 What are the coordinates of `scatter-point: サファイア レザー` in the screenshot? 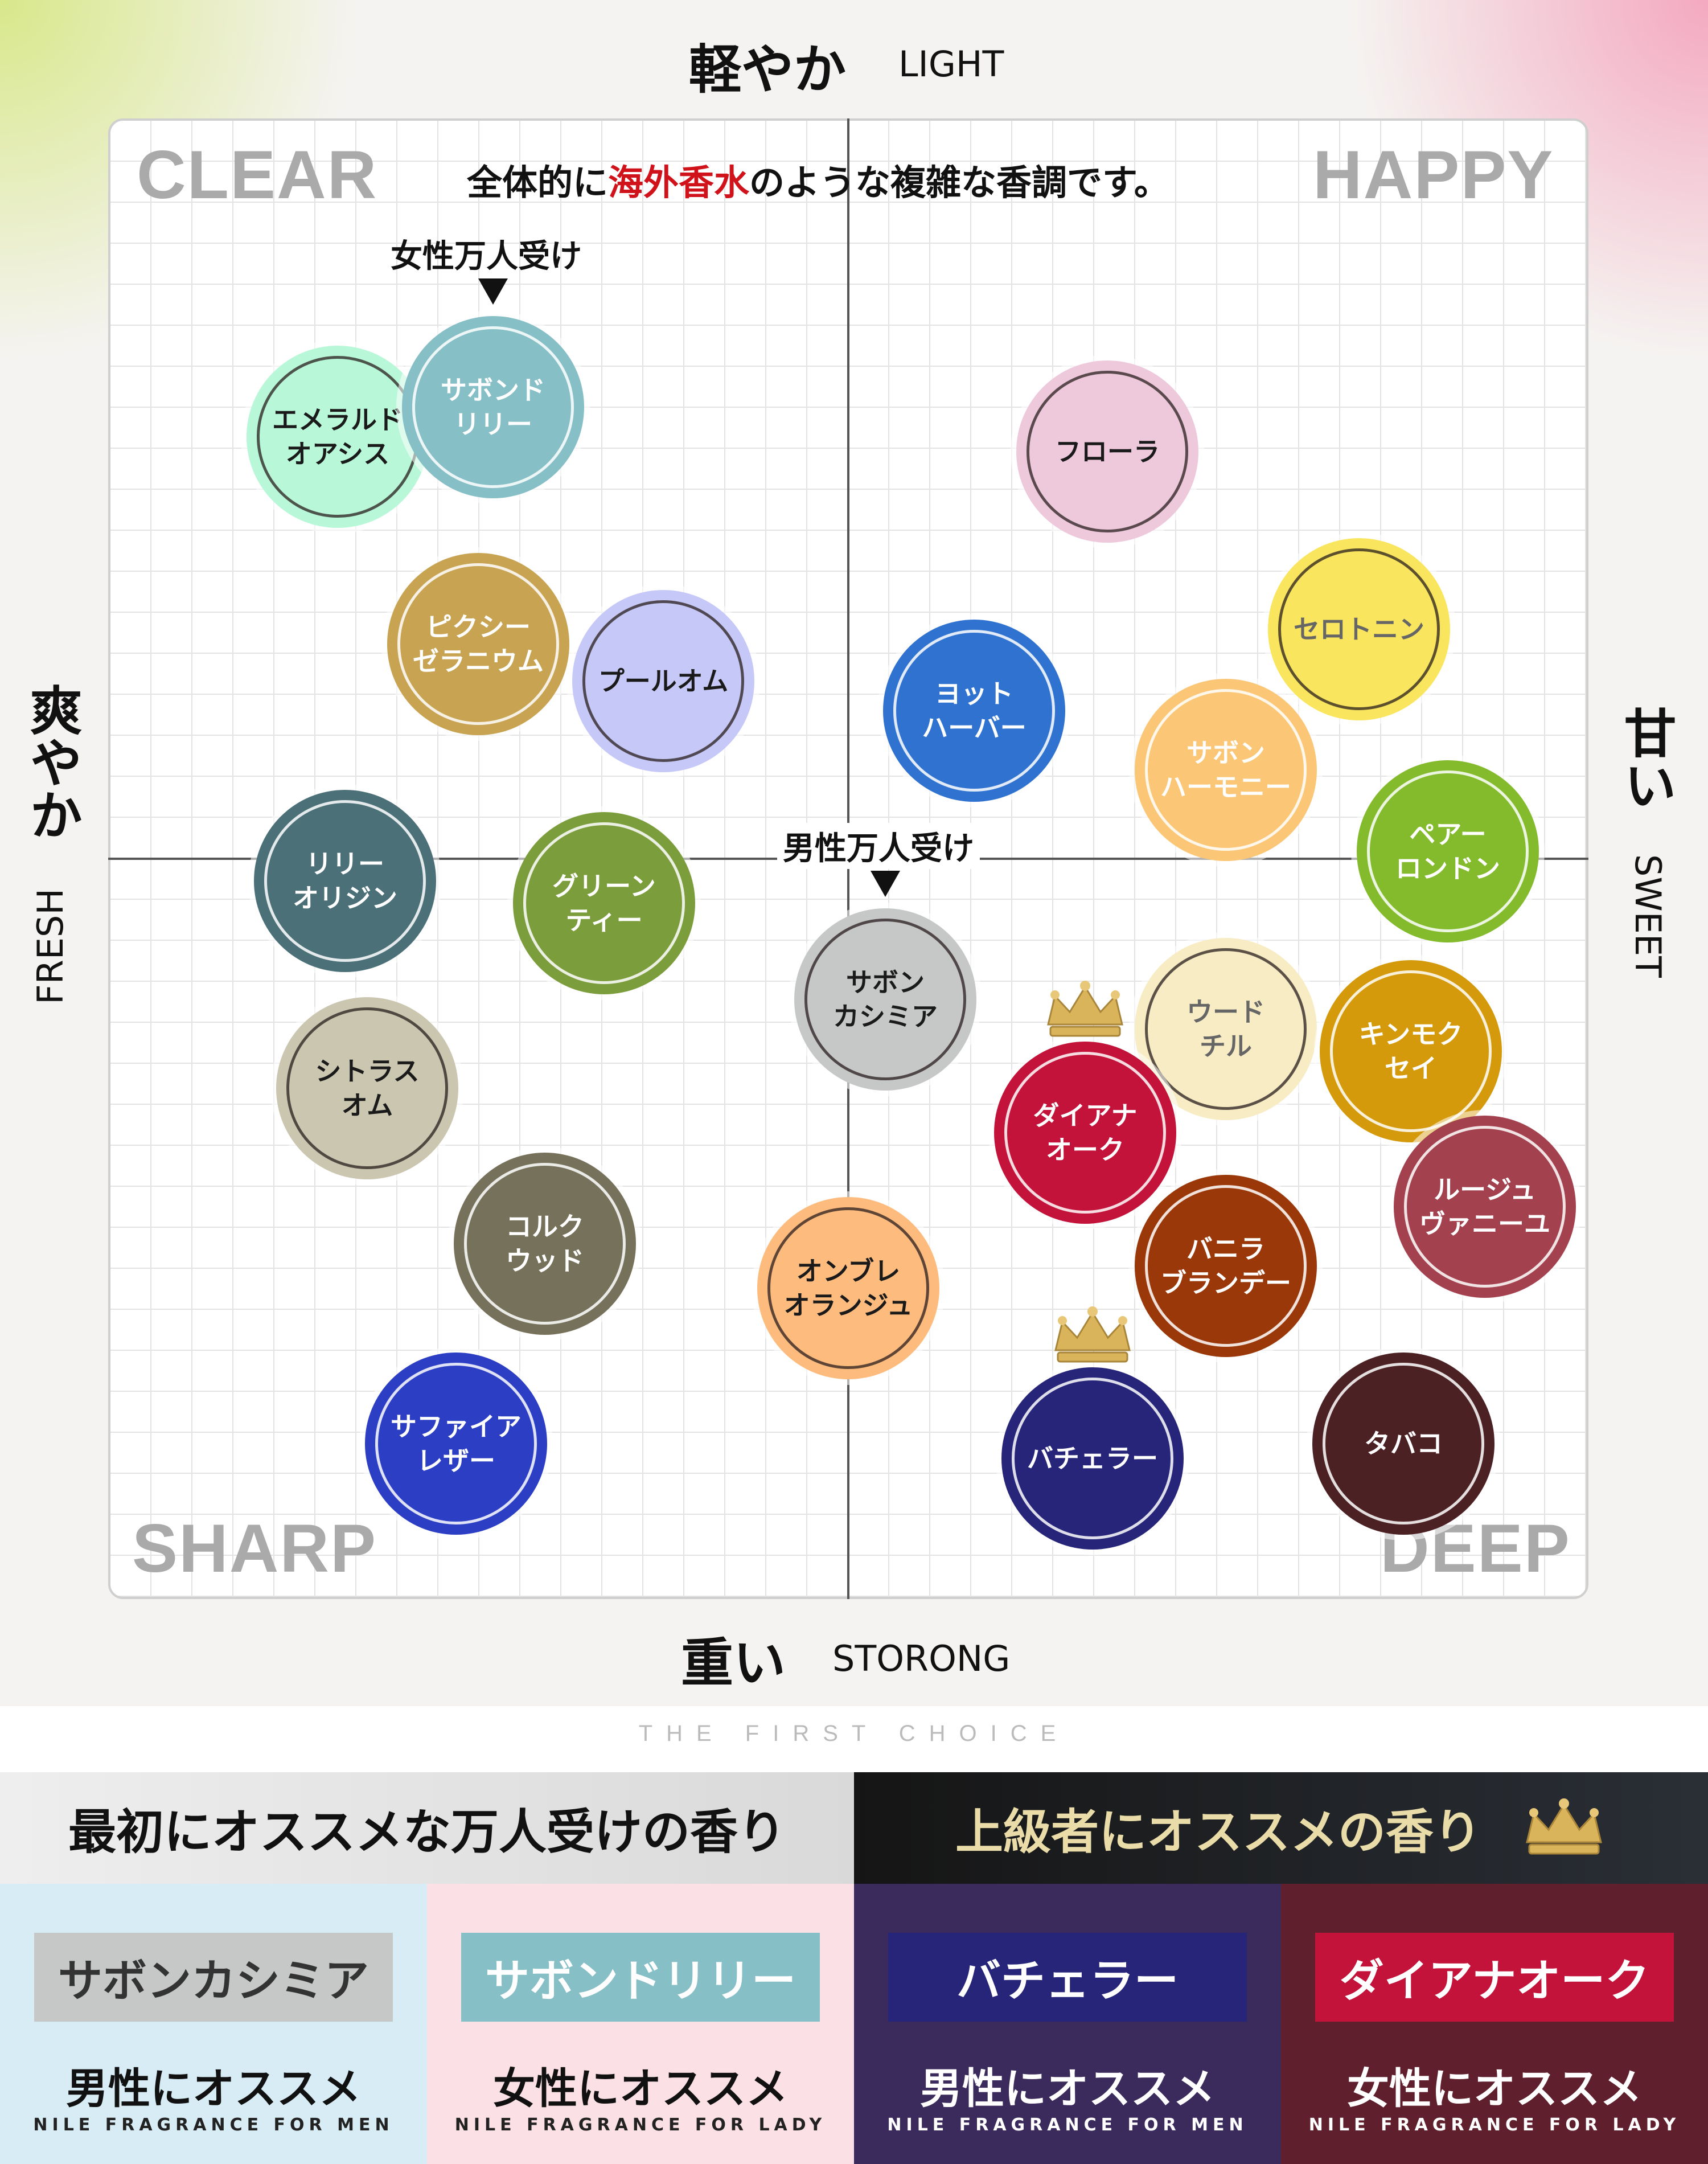 It's located at (456, 1444).